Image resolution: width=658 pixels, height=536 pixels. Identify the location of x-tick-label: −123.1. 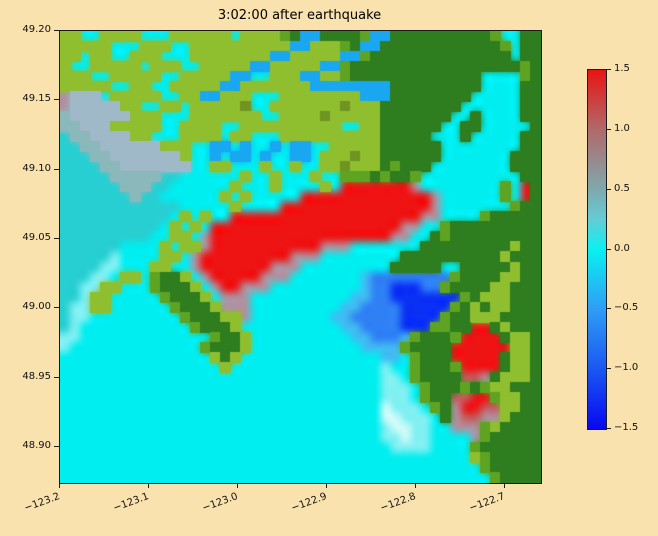
(131, 503).